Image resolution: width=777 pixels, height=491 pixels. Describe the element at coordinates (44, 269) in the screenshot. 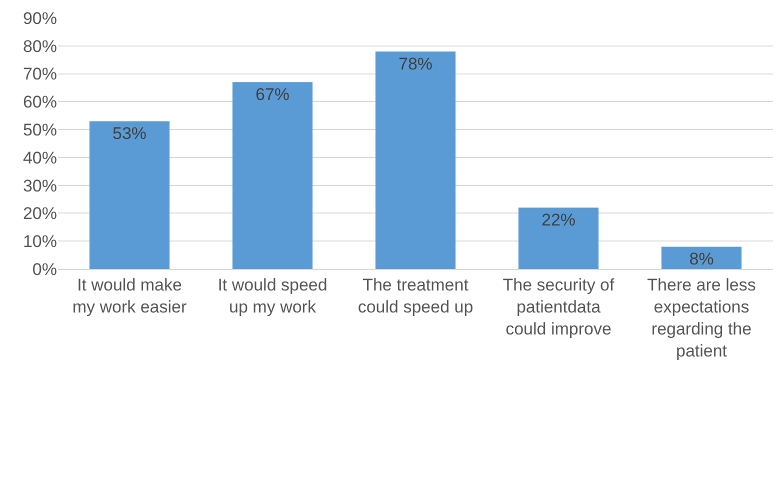

I see `y-tick-label: 0%` at that location.